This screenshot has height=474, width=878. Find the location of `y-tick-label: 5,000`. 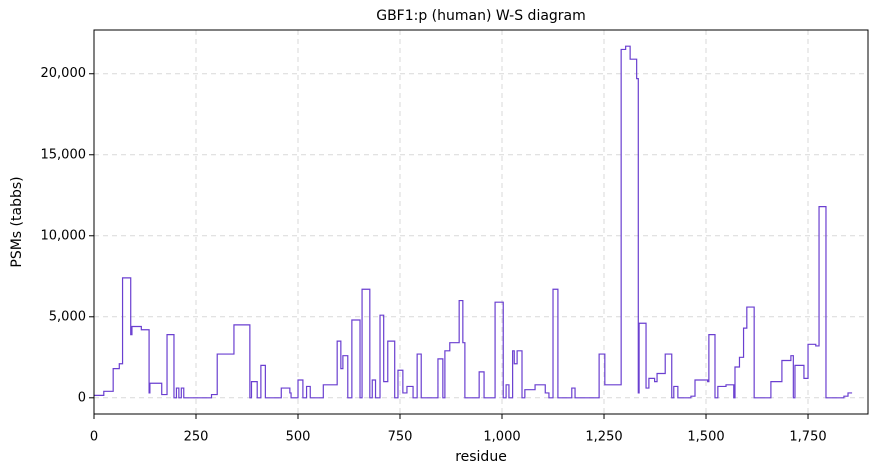

y-tick-label: 5,000 is located at coordinates (67, 316).